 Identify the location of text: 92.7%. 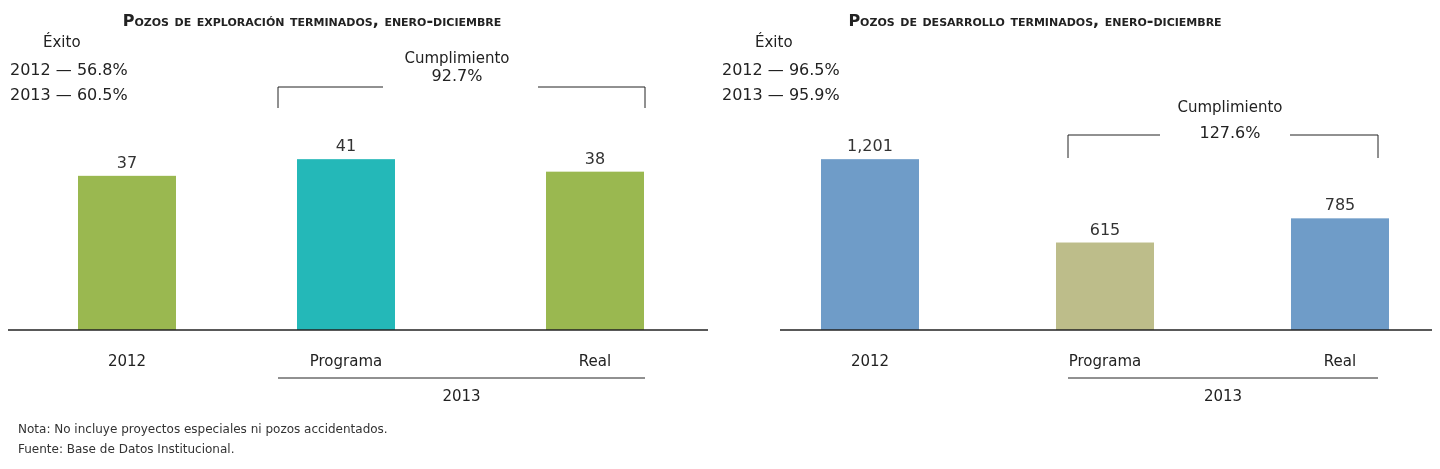
(457, 75).